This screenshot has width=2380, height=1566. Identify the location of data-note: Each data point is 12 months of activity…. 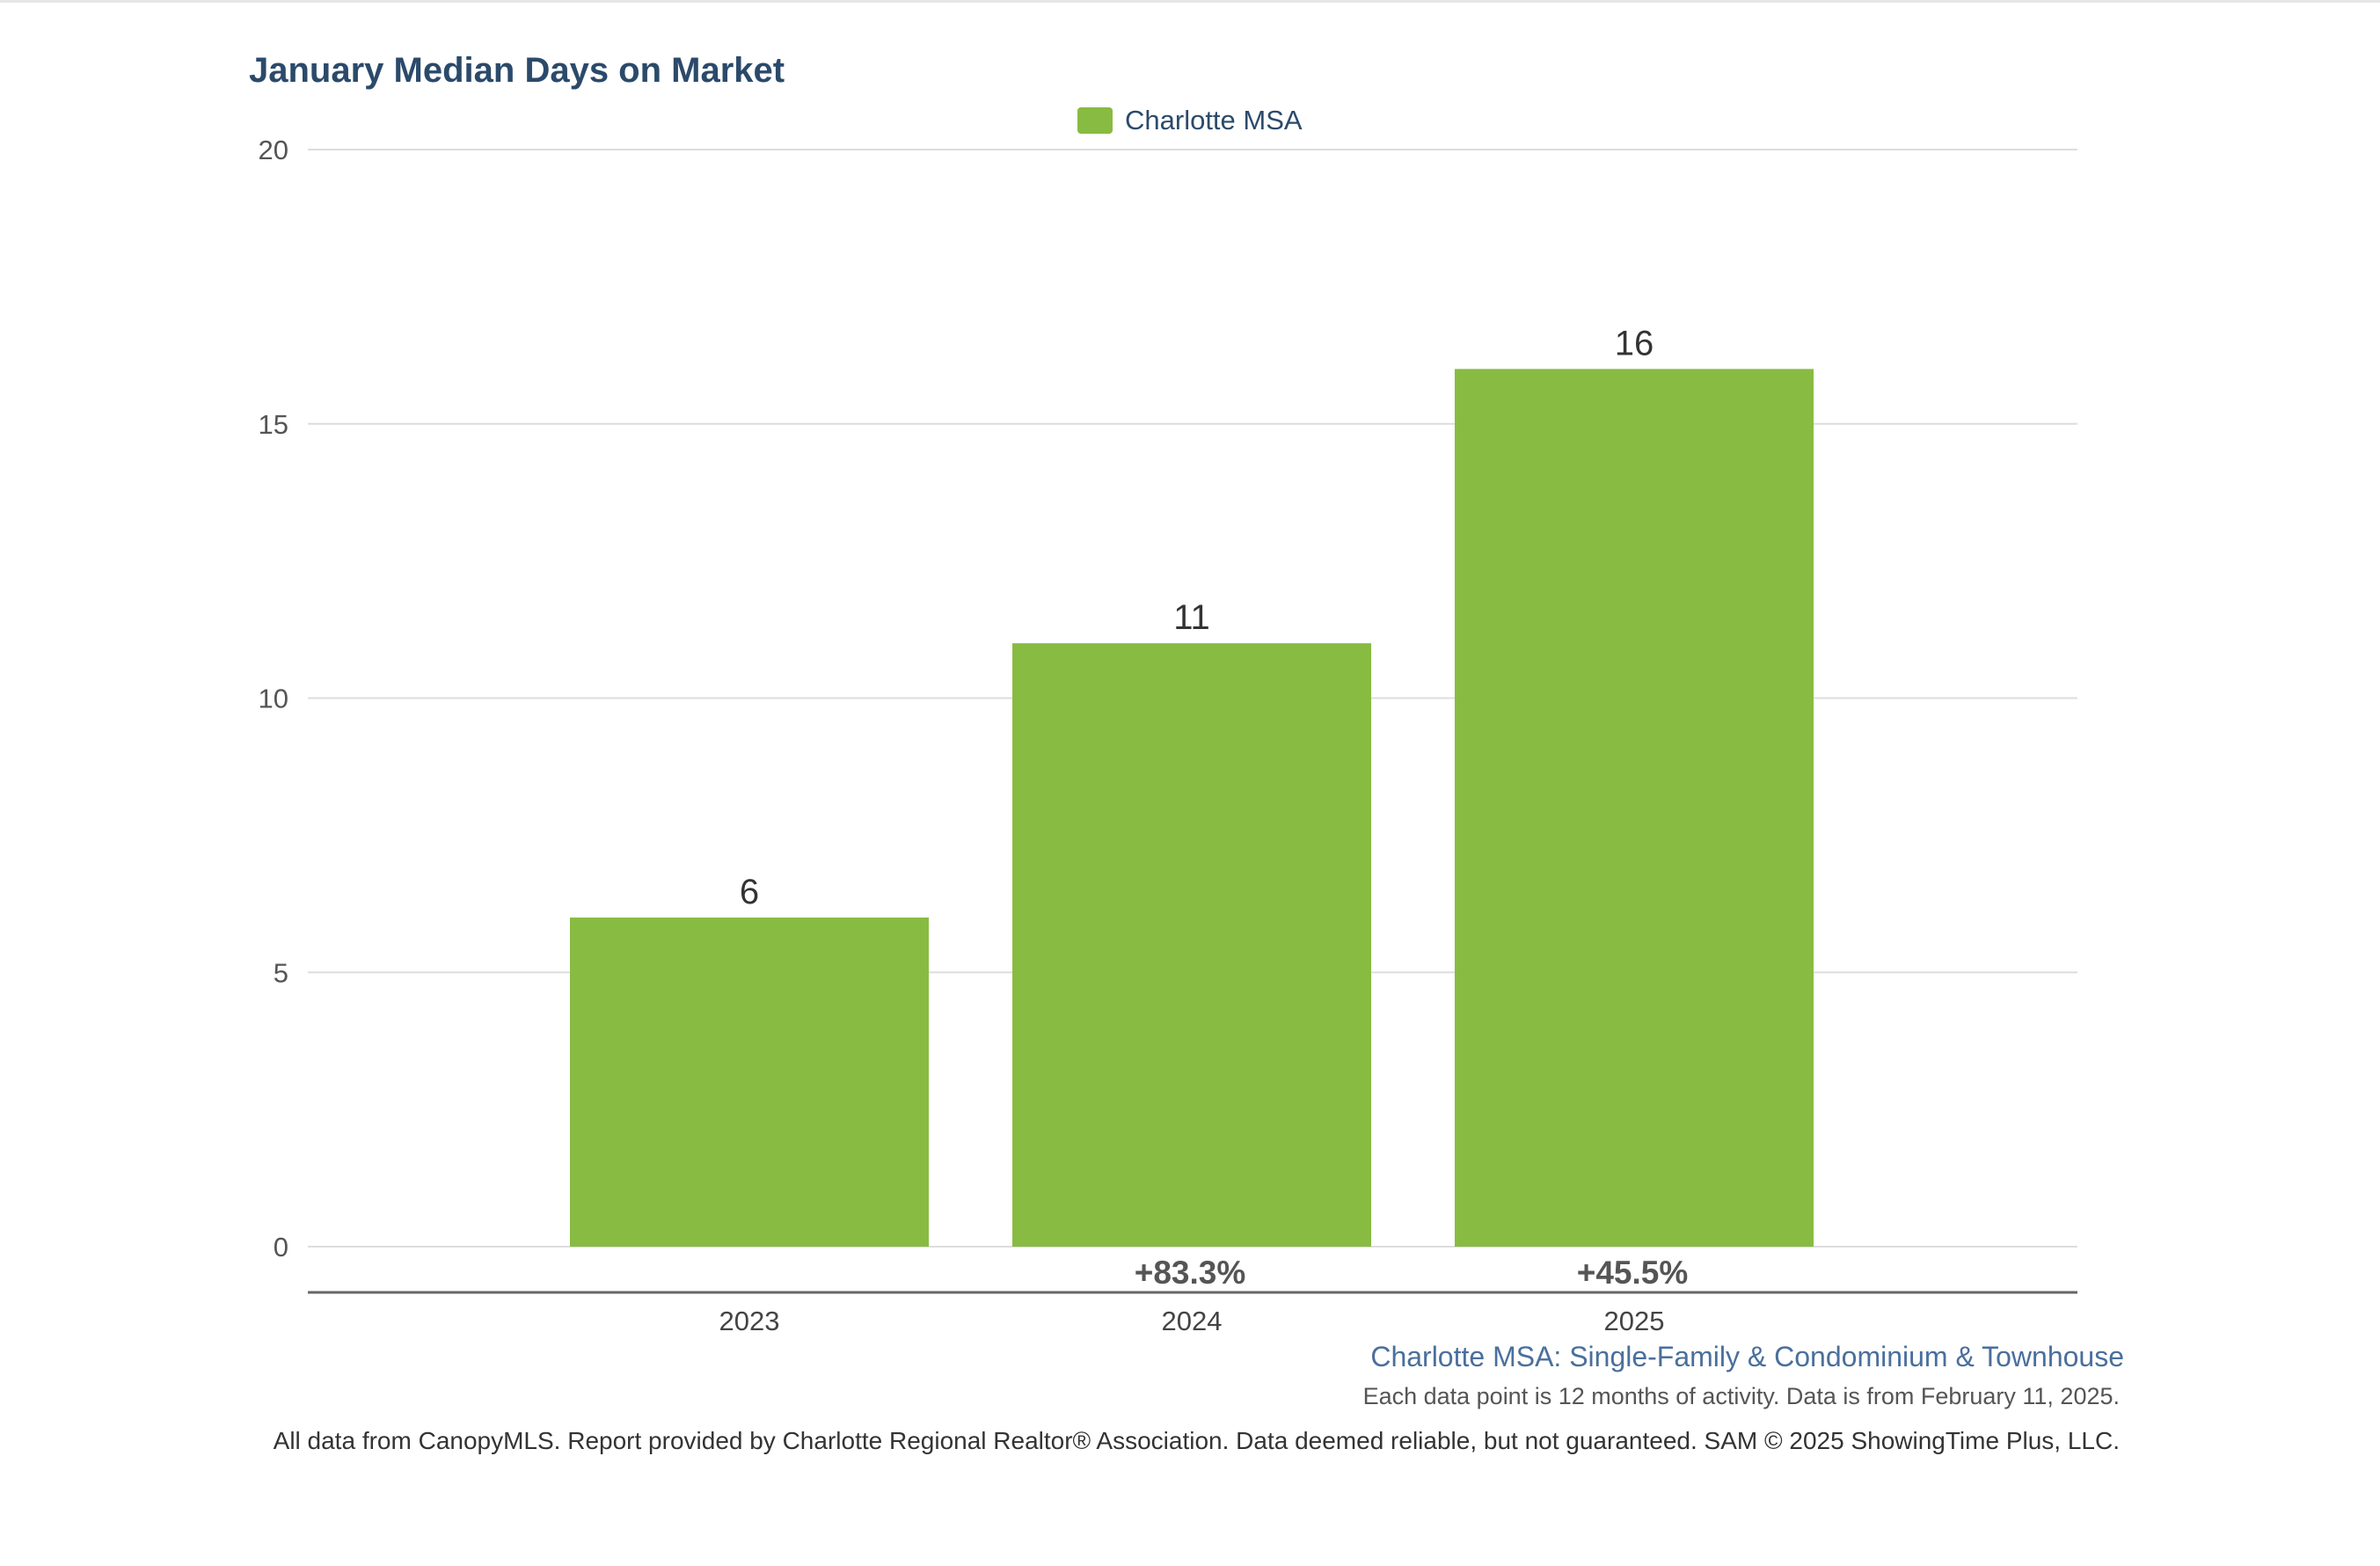
(1741, 1396).